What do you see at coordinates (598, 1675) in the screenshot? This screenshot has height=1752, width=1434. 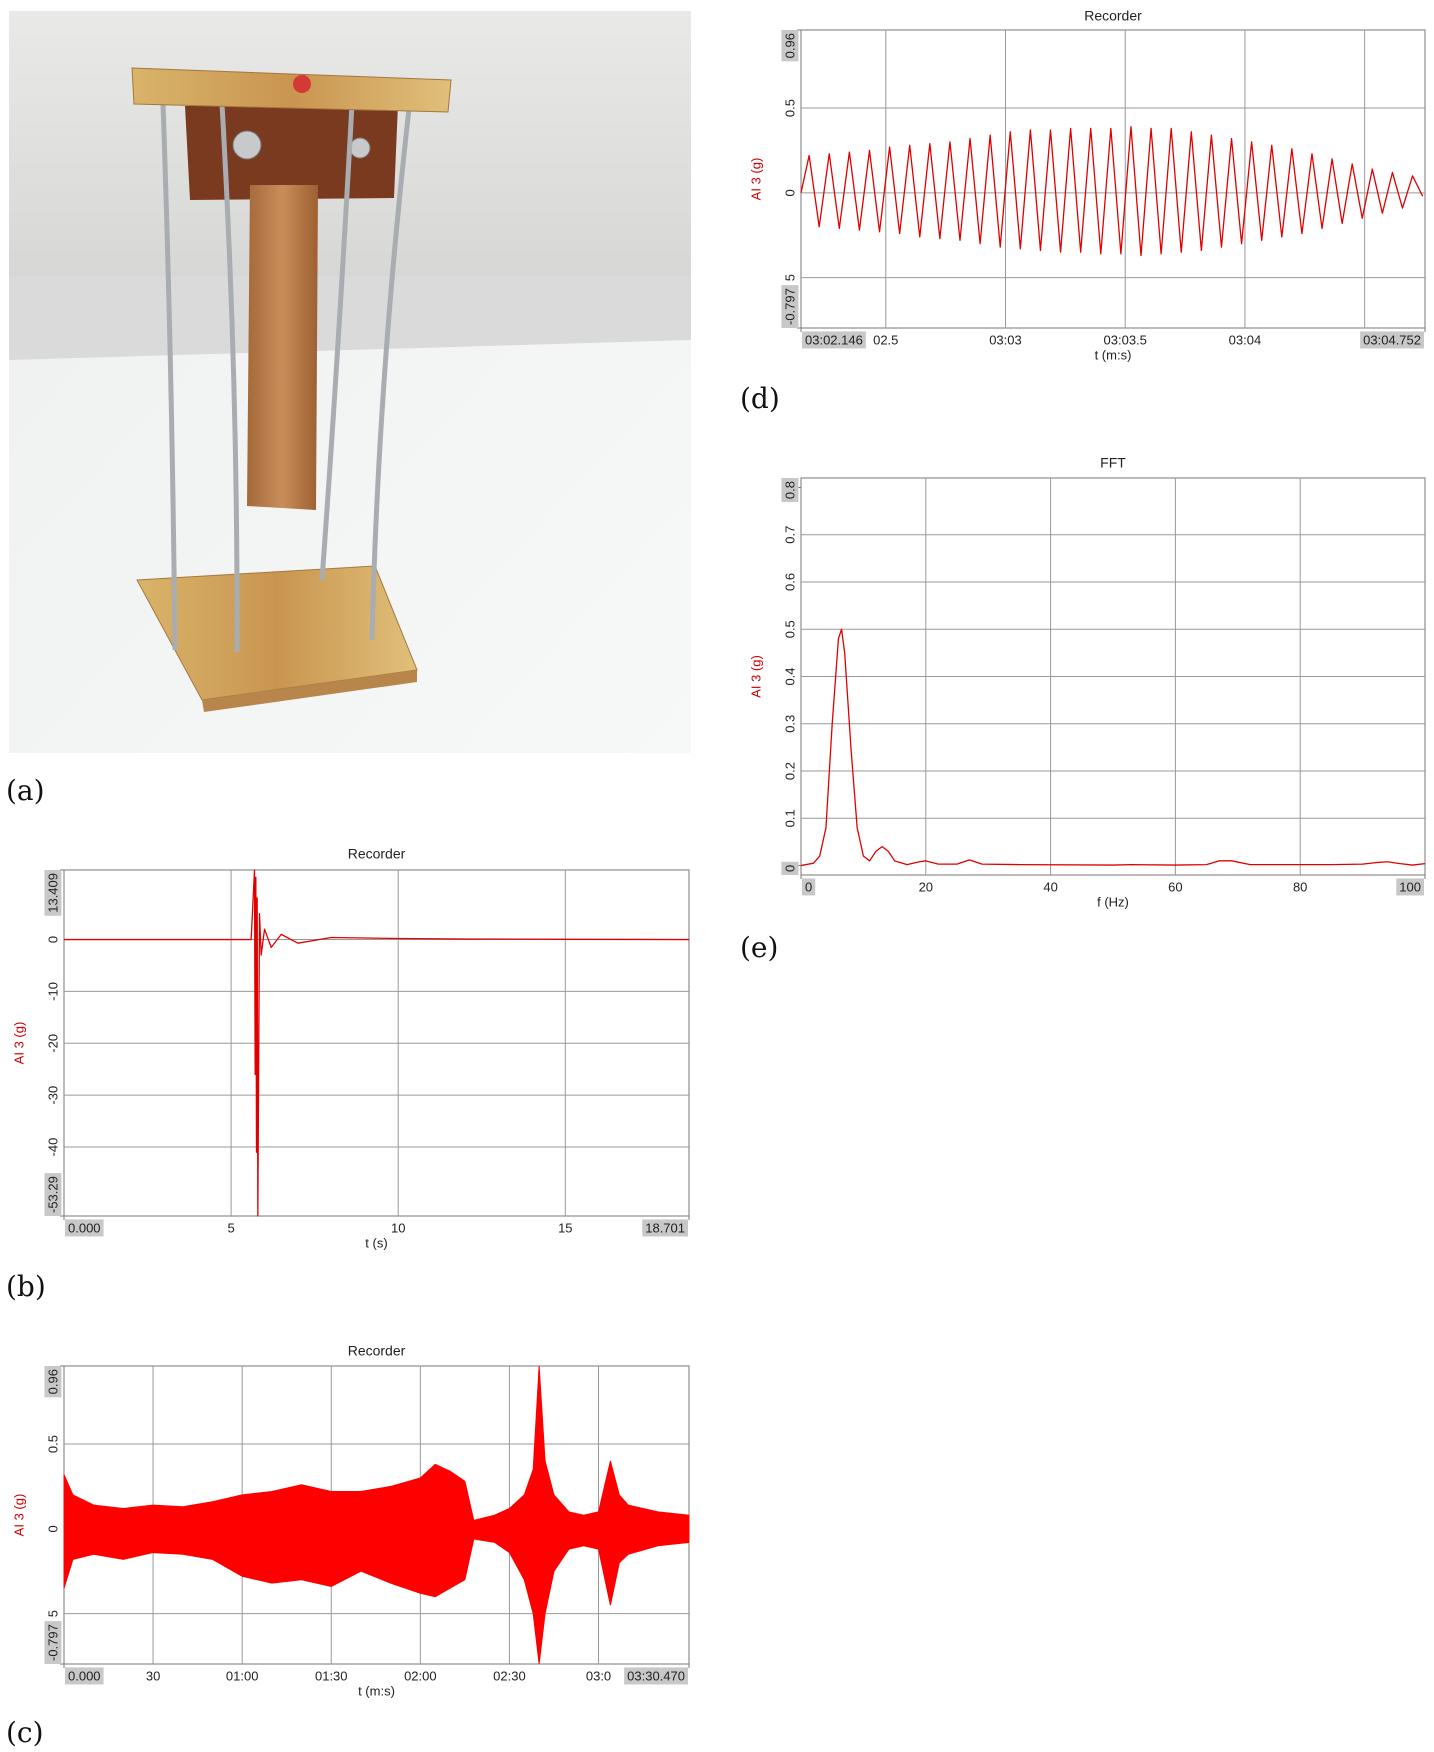 I see `x-tick-label: 03:0` at bounding box center [598, 1675].